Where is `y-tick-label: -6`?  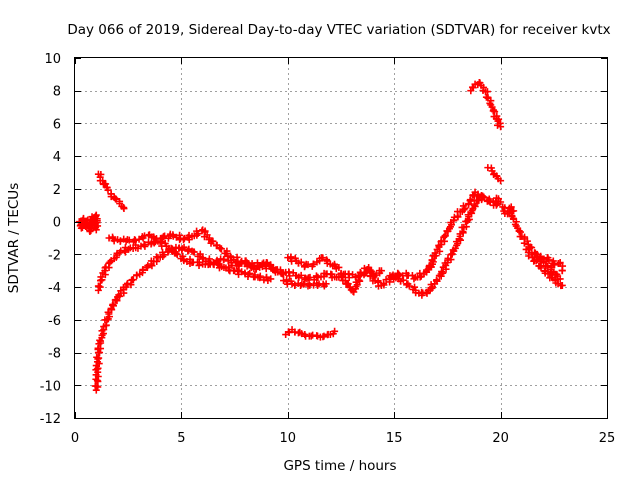 y-tick-label: -6 is located at coordinates (54, 321).